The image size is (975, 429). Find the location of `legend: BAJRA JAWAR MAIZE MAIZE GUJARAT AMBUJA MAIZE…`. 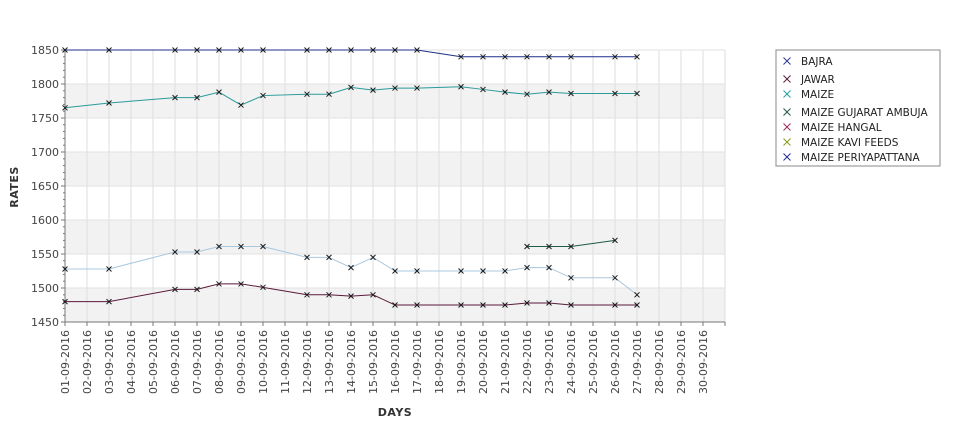

legend: BAJRA JAWAR MAIZE MAIZE GUJARAT AMBUJA MAIZE… is located at coordinates (858, 108).